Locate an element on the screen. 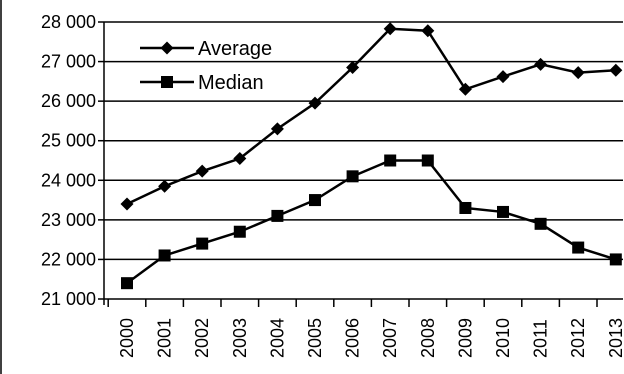  y-tick-label: 26 000 is located at coordinates (68, 101).